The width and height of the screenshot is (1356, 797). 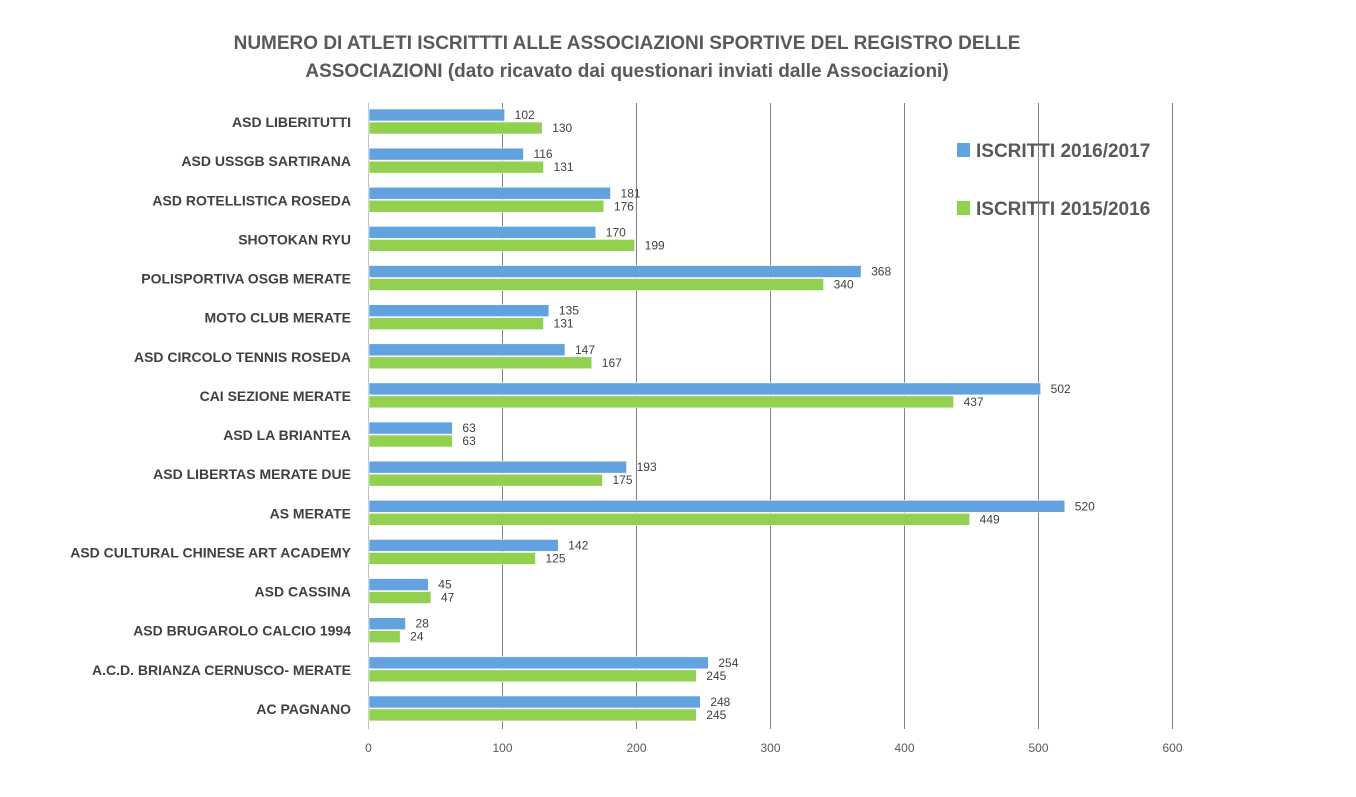 What do you see at coordinates (542, 154) in the screenshot?
I see `data-label: 116` at bounding box center [542, 154].